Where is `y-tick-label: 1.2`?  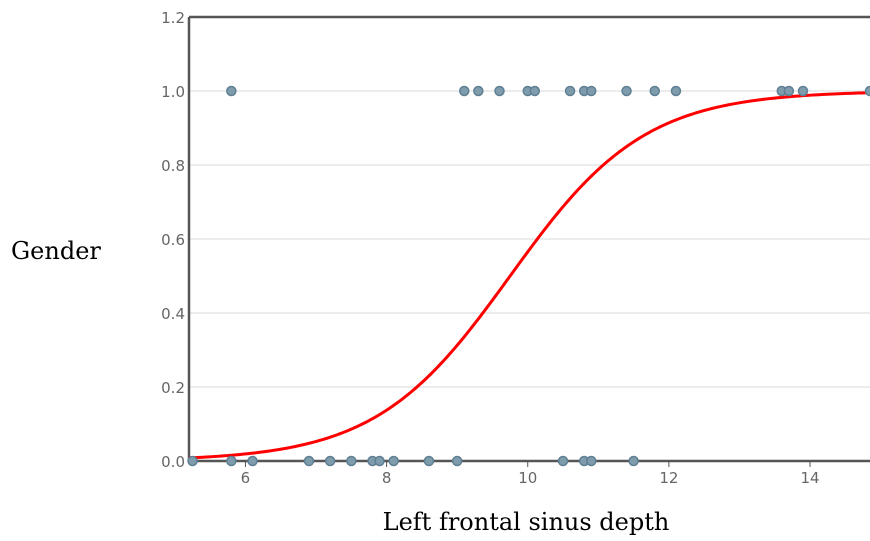 y-tick-label: 1.2 is located at coordinates (173, 18).